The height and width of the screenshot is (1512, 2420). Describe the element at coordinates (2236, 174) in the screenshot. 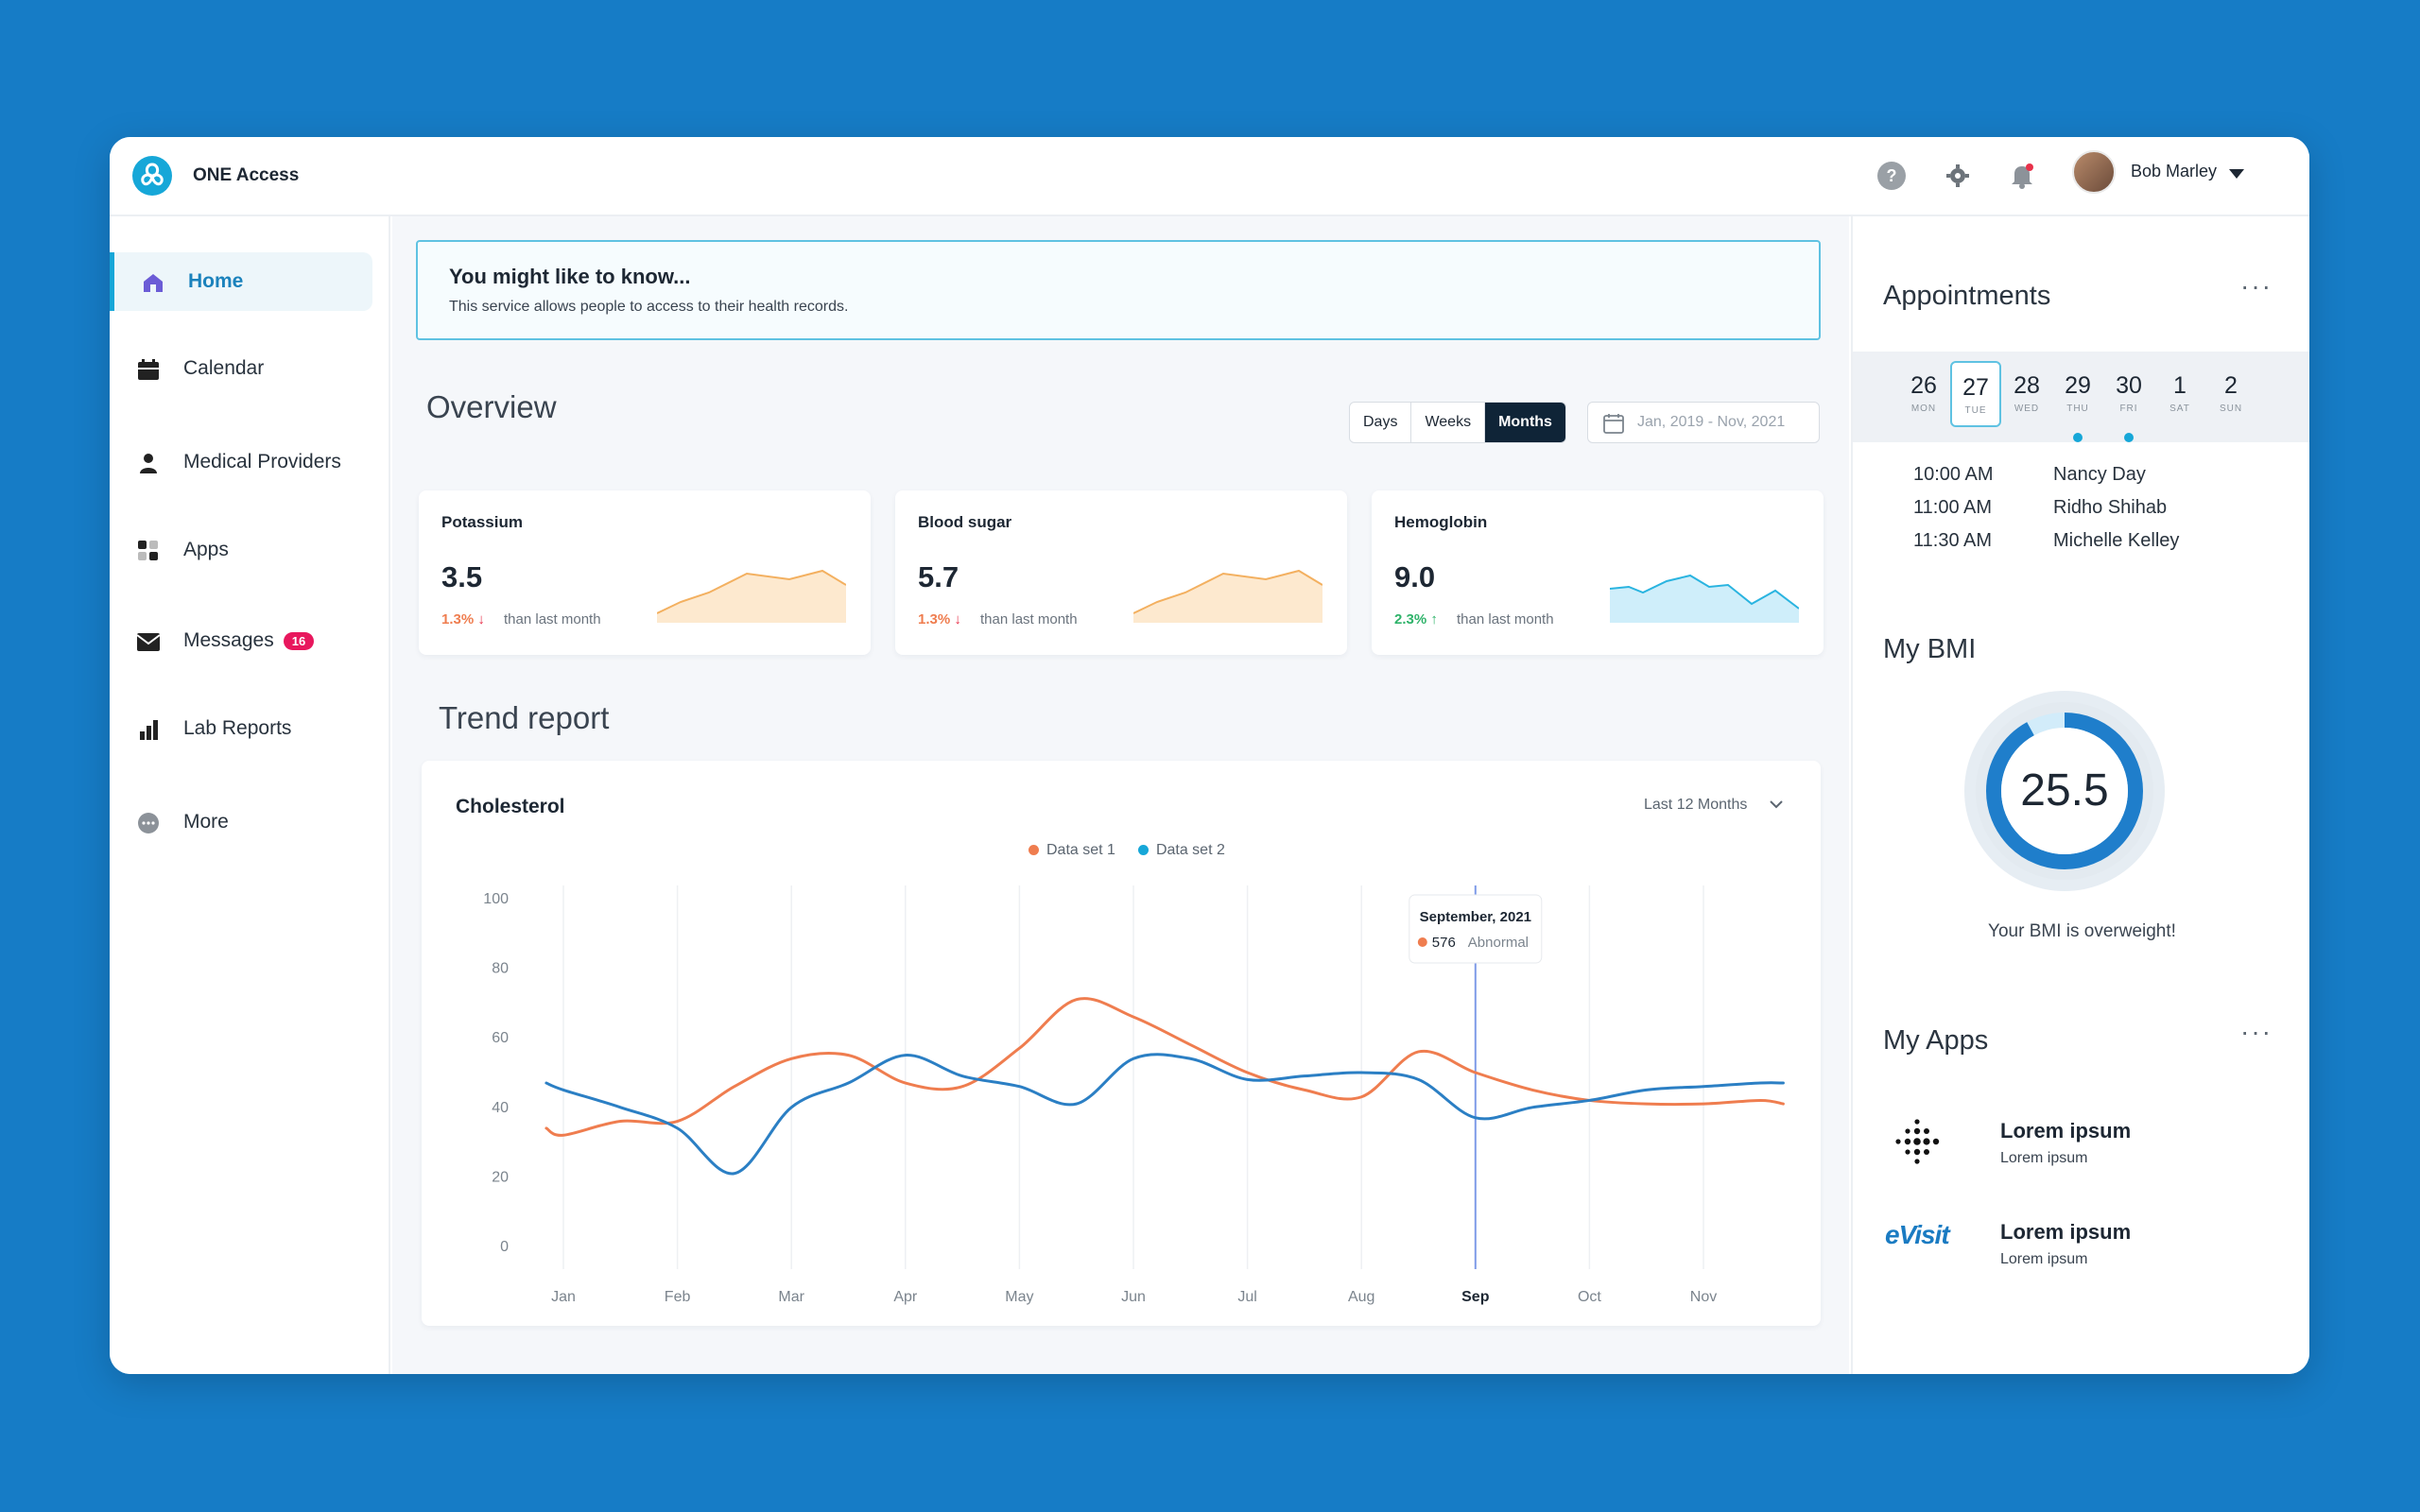

I see `user-menu-chevron-down-icon` at that location.